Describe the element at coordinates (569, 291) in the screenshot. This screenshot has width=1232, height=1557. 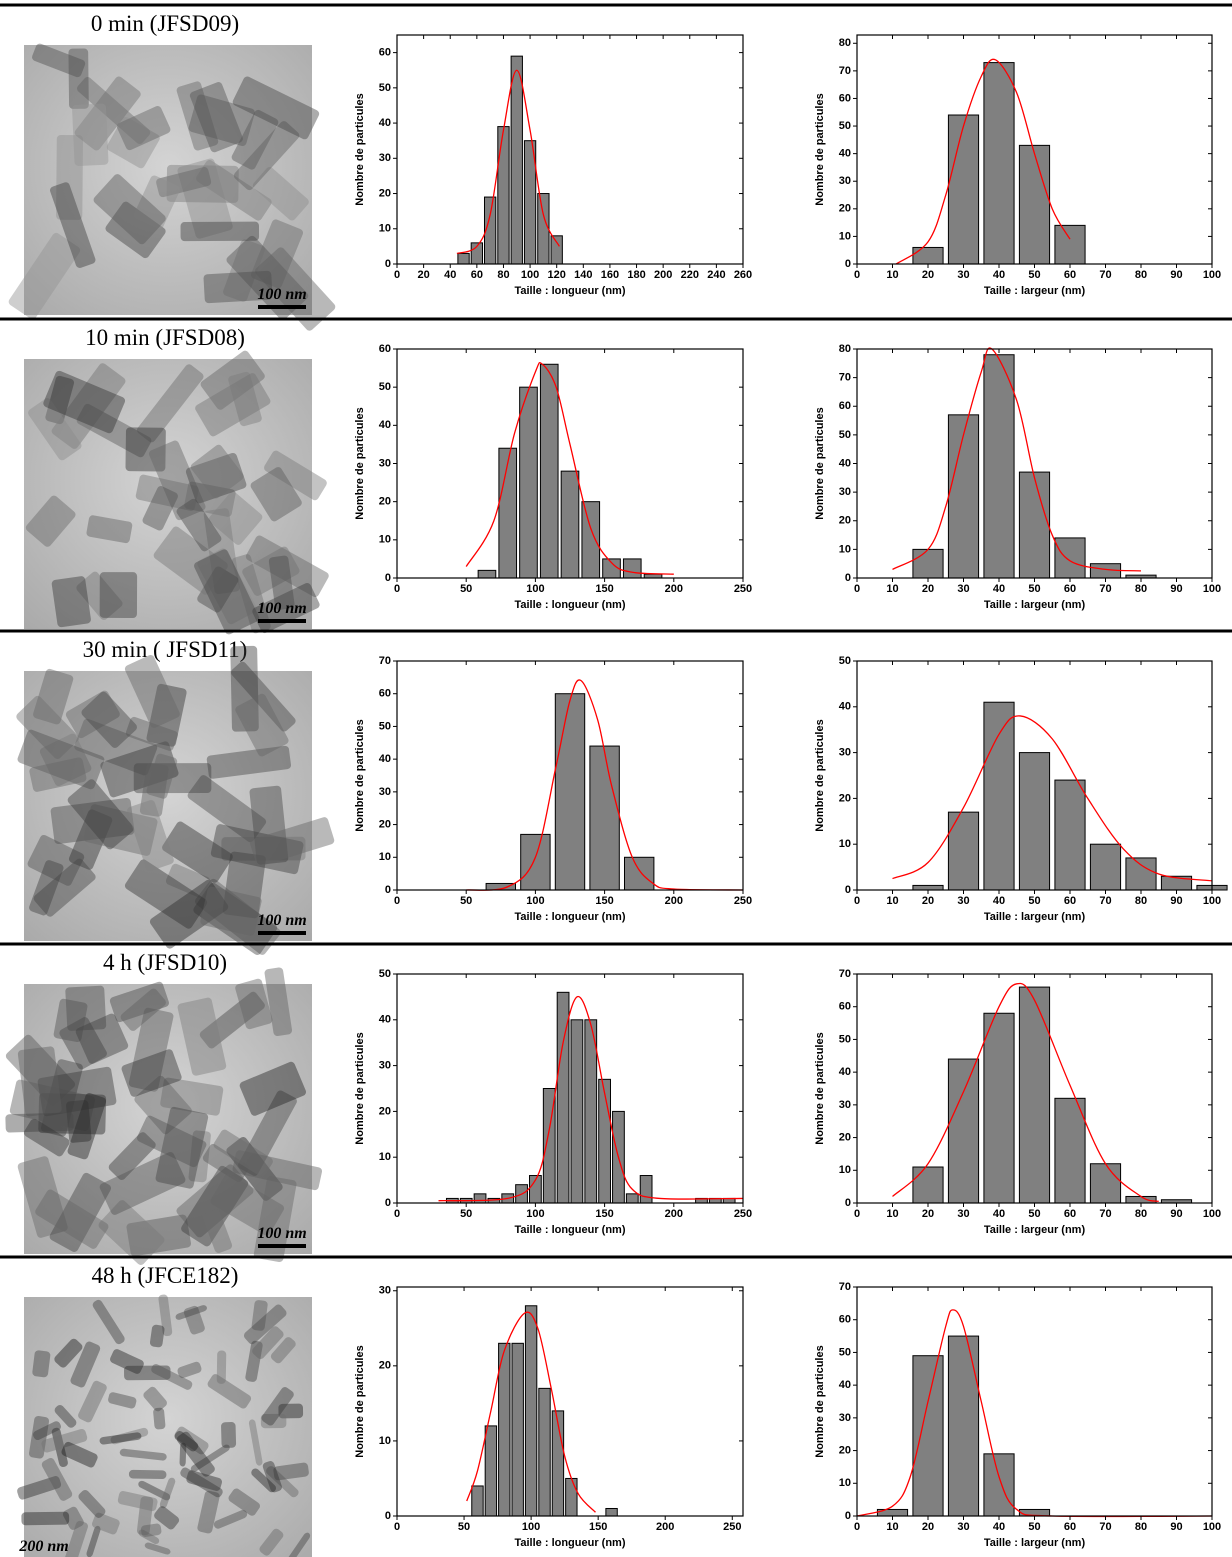
I see `x-axis-title: Taille : longueur (nm)` at that location.